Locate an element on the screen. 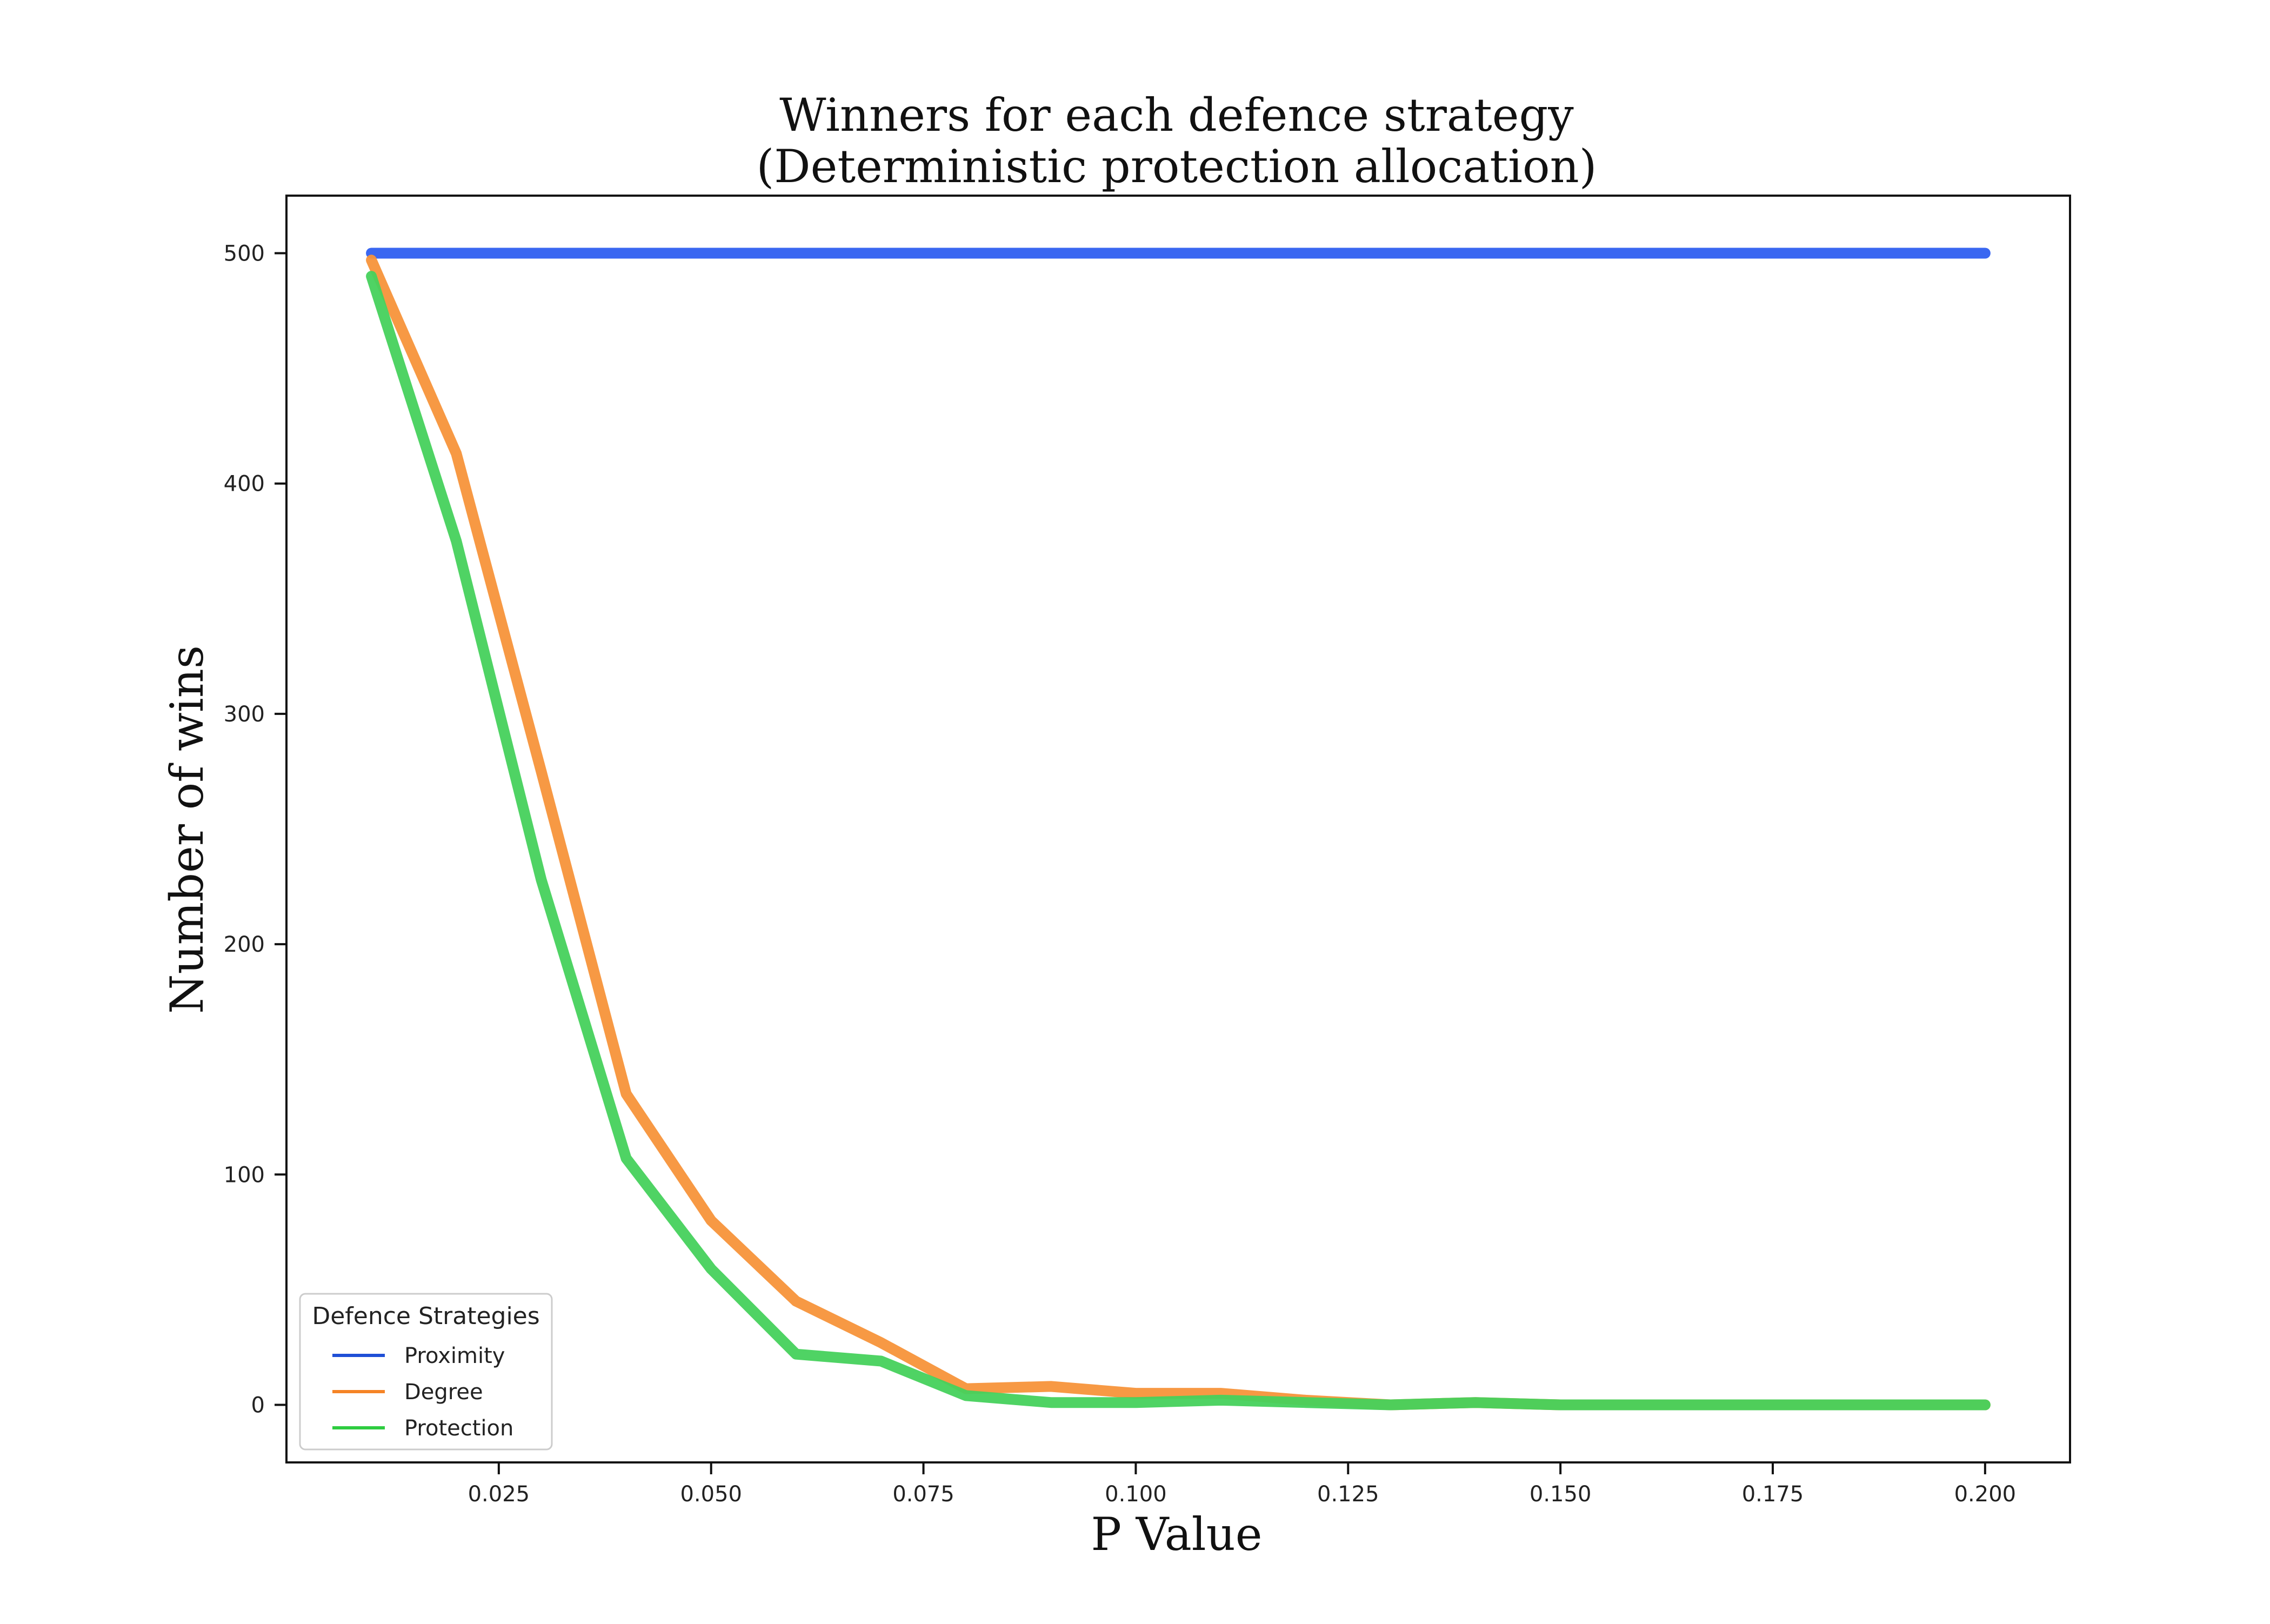  x-tick-label: 0.025 is located at coordinates (499, 1494).